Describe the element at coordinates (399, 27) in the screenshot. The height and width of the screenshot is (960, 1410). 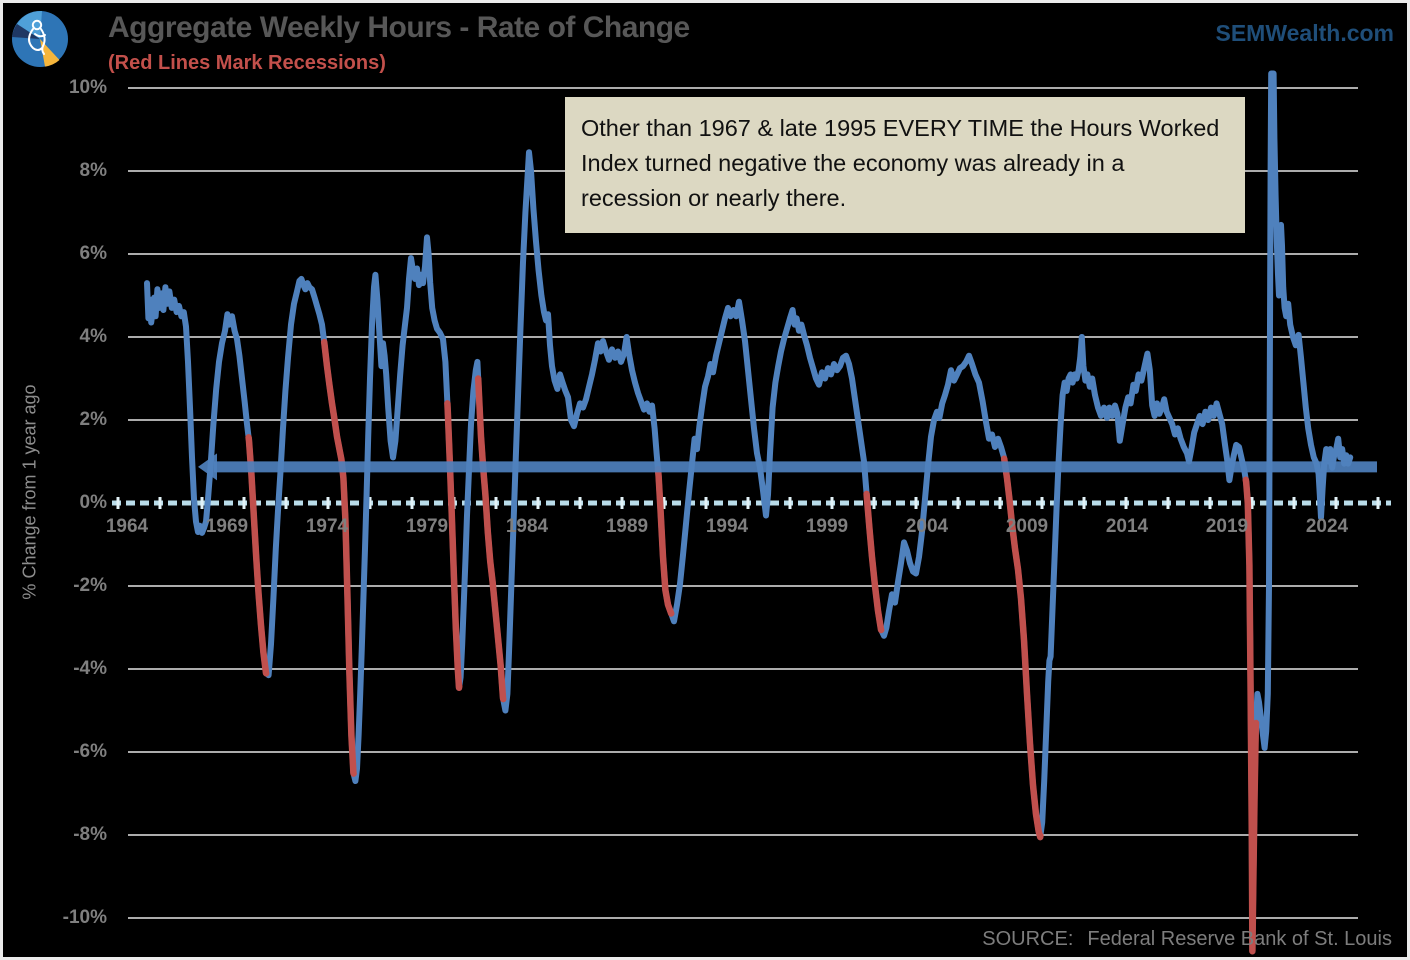
I see `page-title: Aggregate Weekly Hours - Rate of Change` at that location.